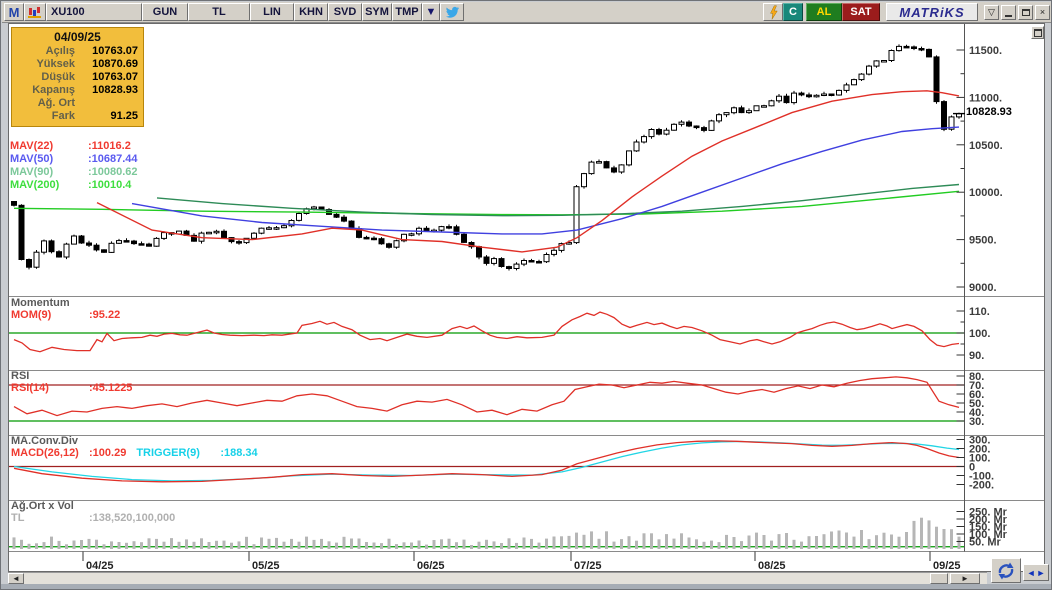  I want to click on rsi-header: RSI RSI(14) :45.1225, so click(71, 382).